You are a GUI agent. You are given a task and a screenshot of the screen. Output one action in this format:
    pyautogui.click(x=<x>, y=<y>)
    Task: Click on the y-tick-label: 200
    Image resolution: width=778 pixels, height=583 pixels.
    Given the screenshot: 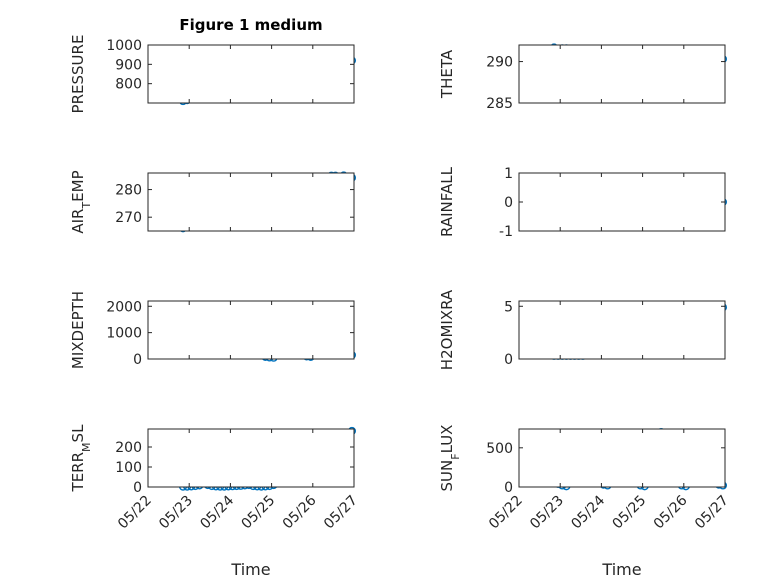 What is the action you would take?
    pyautogui.click(x=128, y=448)
    